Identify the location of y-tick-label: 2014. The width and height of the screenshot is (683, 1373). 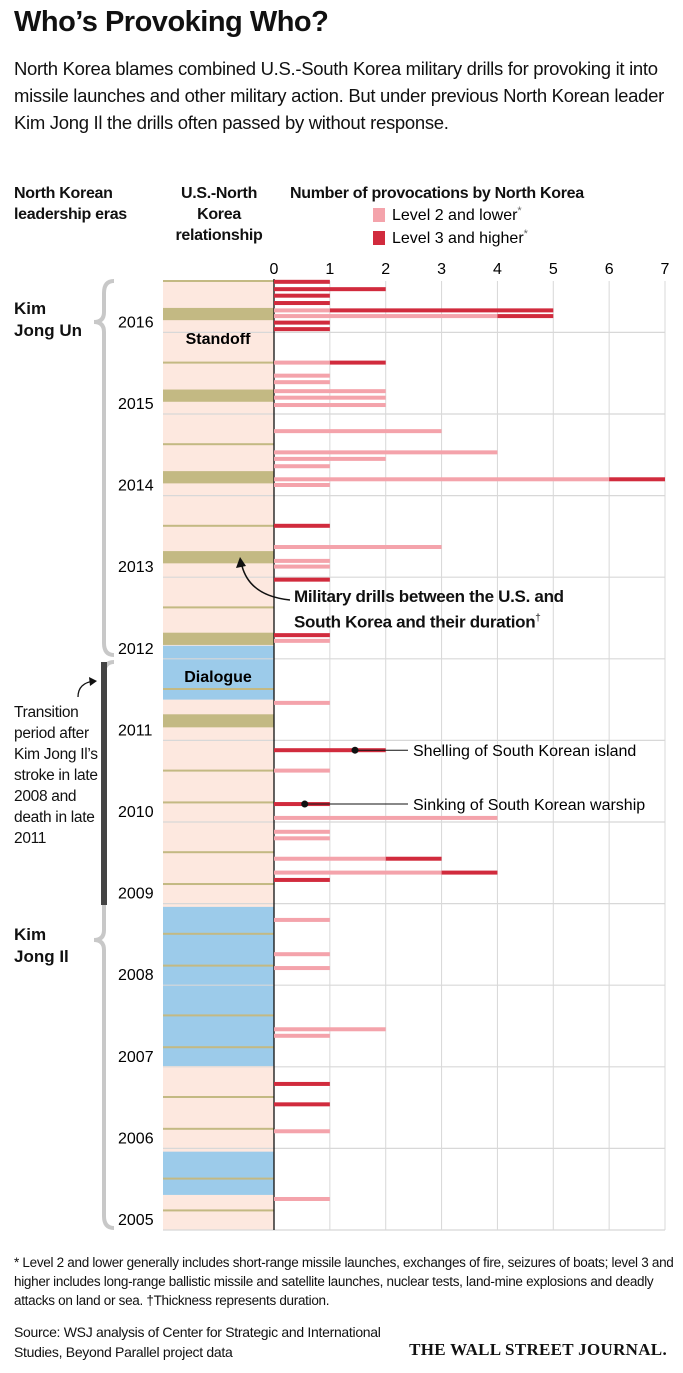
(136, 486).